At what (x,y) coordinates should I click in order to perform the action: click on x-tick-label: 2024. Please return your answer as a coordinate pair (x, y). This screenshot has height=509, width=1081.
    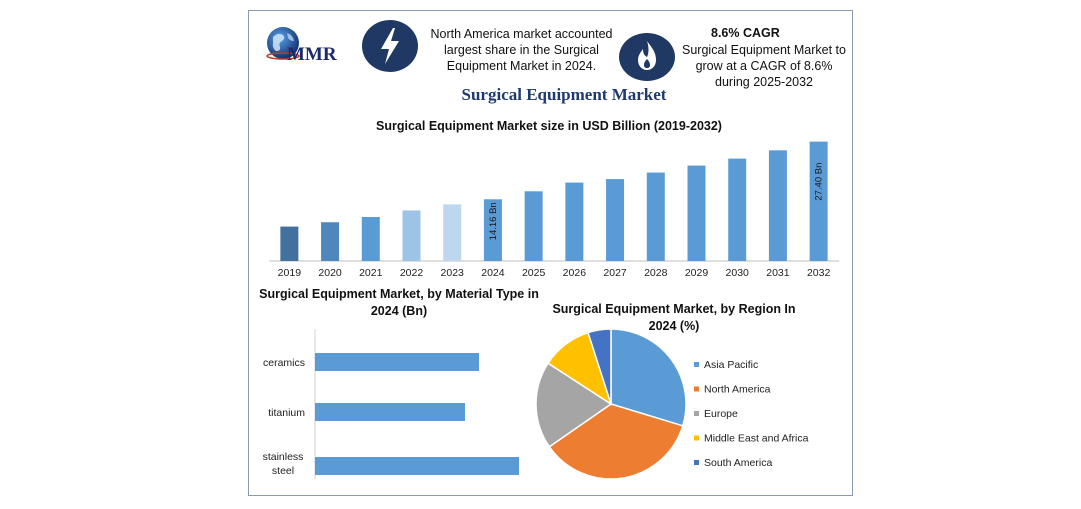
    Looking at the image, I should click on (493, 273).